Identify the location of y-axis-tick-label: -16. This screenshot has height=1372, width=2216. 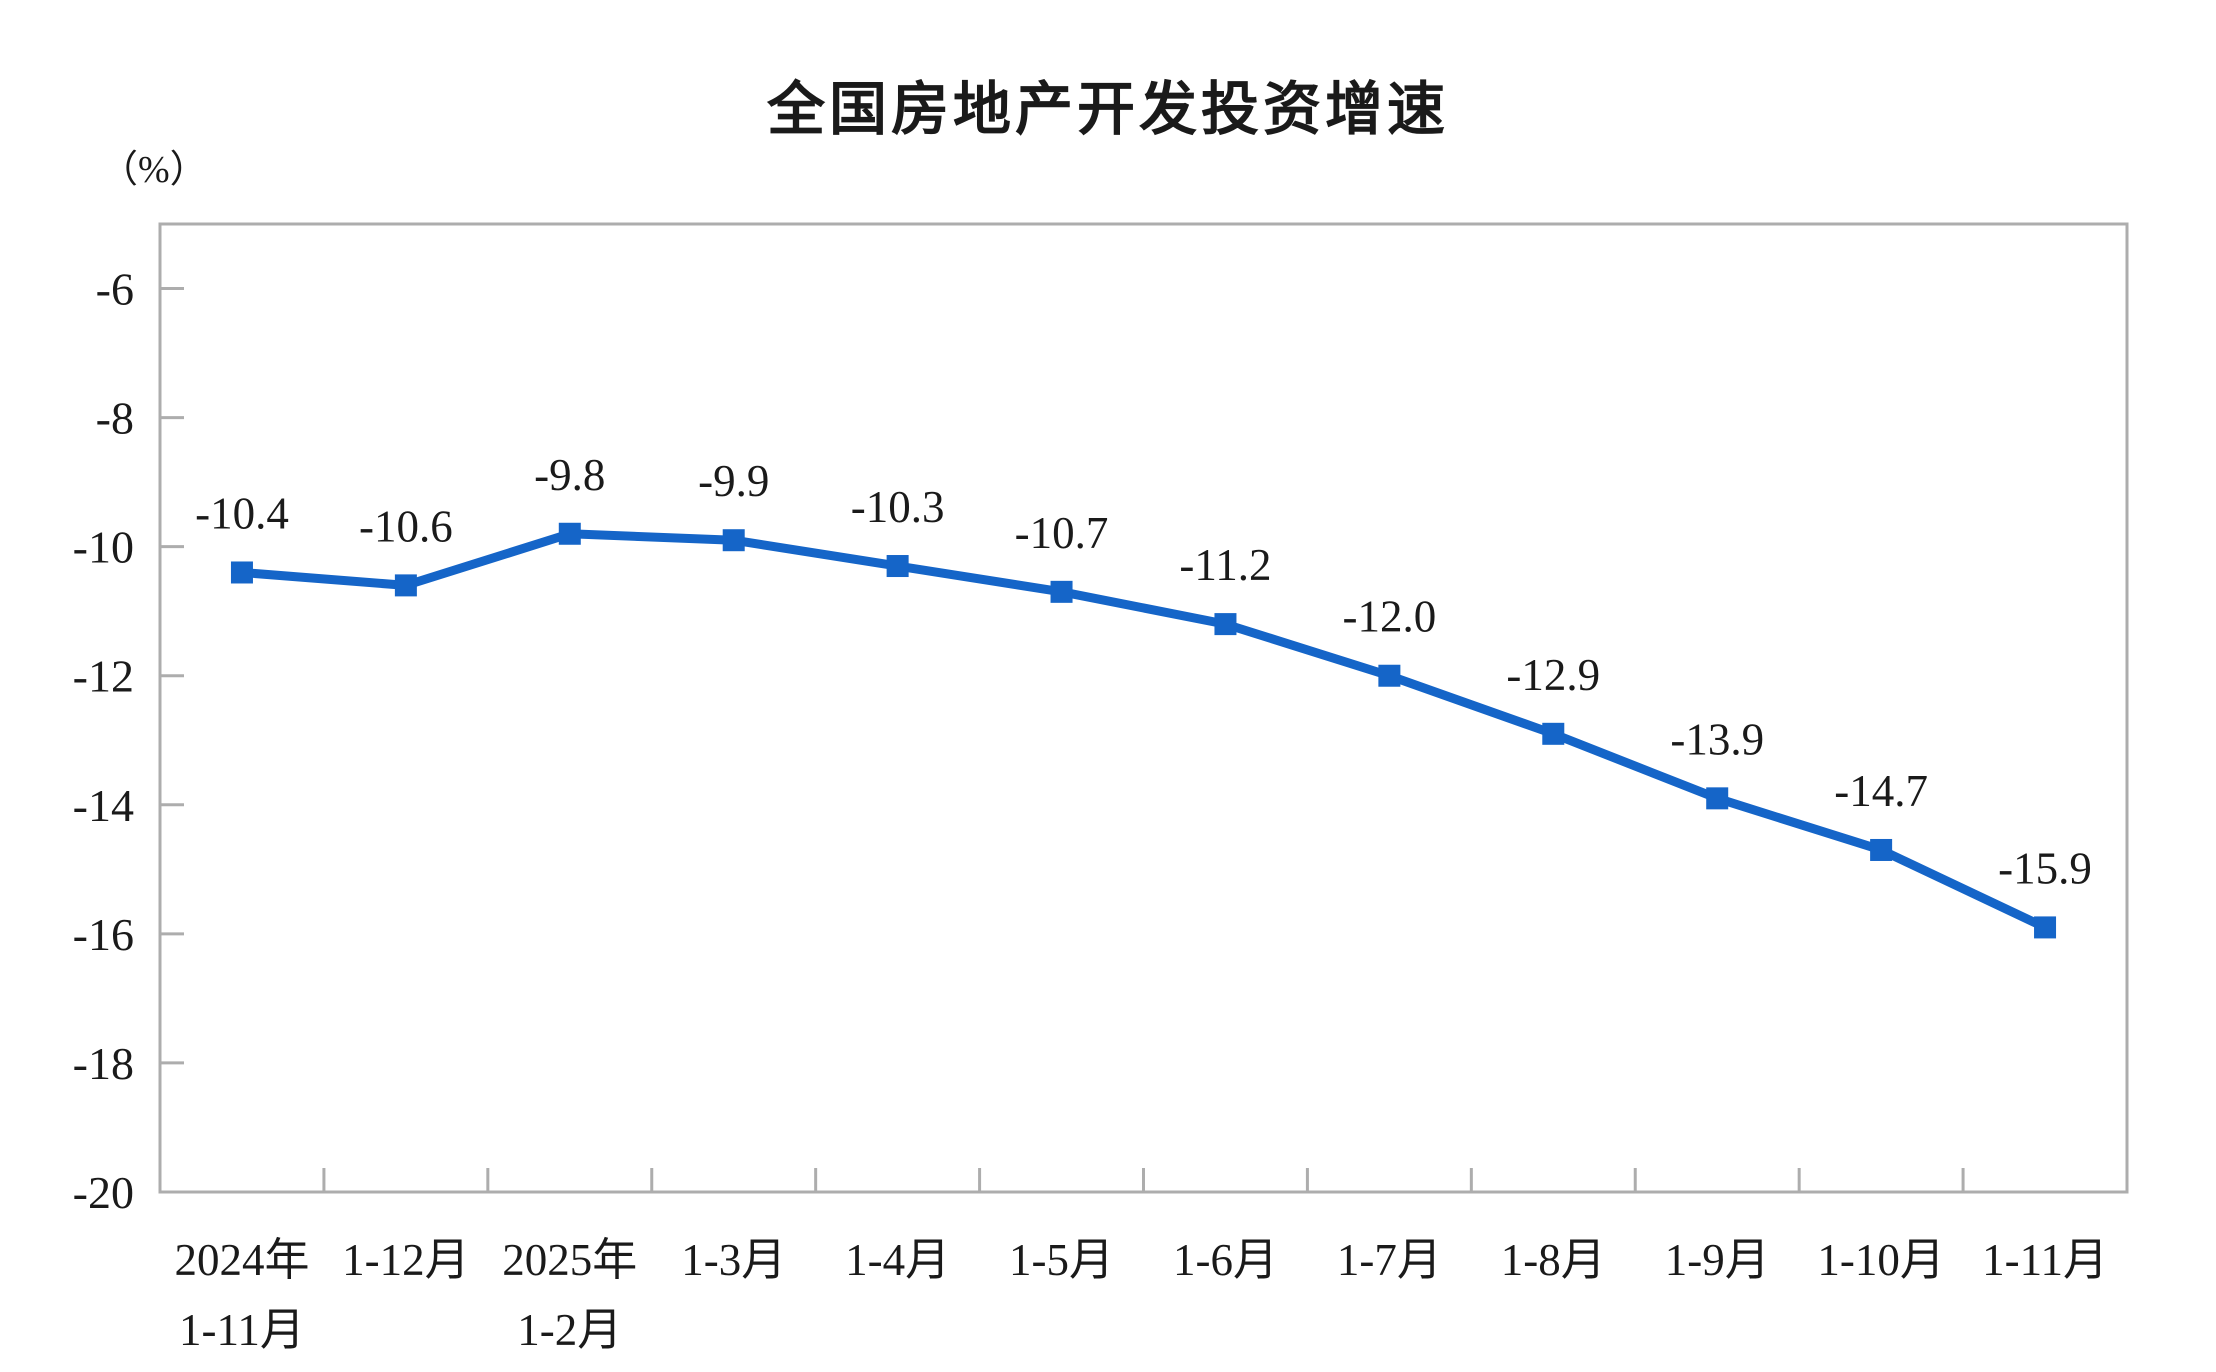
(103, 934).